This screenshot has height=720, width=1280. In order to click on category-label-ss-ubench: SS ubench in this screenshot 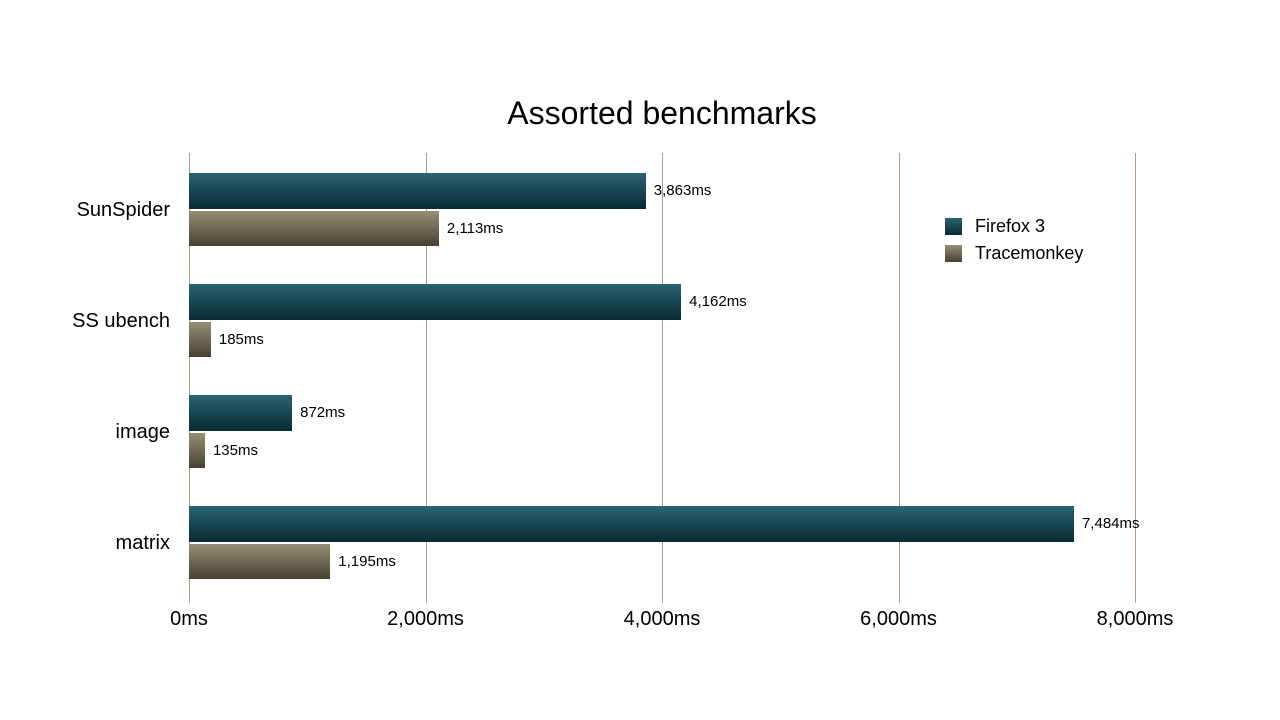, I will do `click(121, 321)`.